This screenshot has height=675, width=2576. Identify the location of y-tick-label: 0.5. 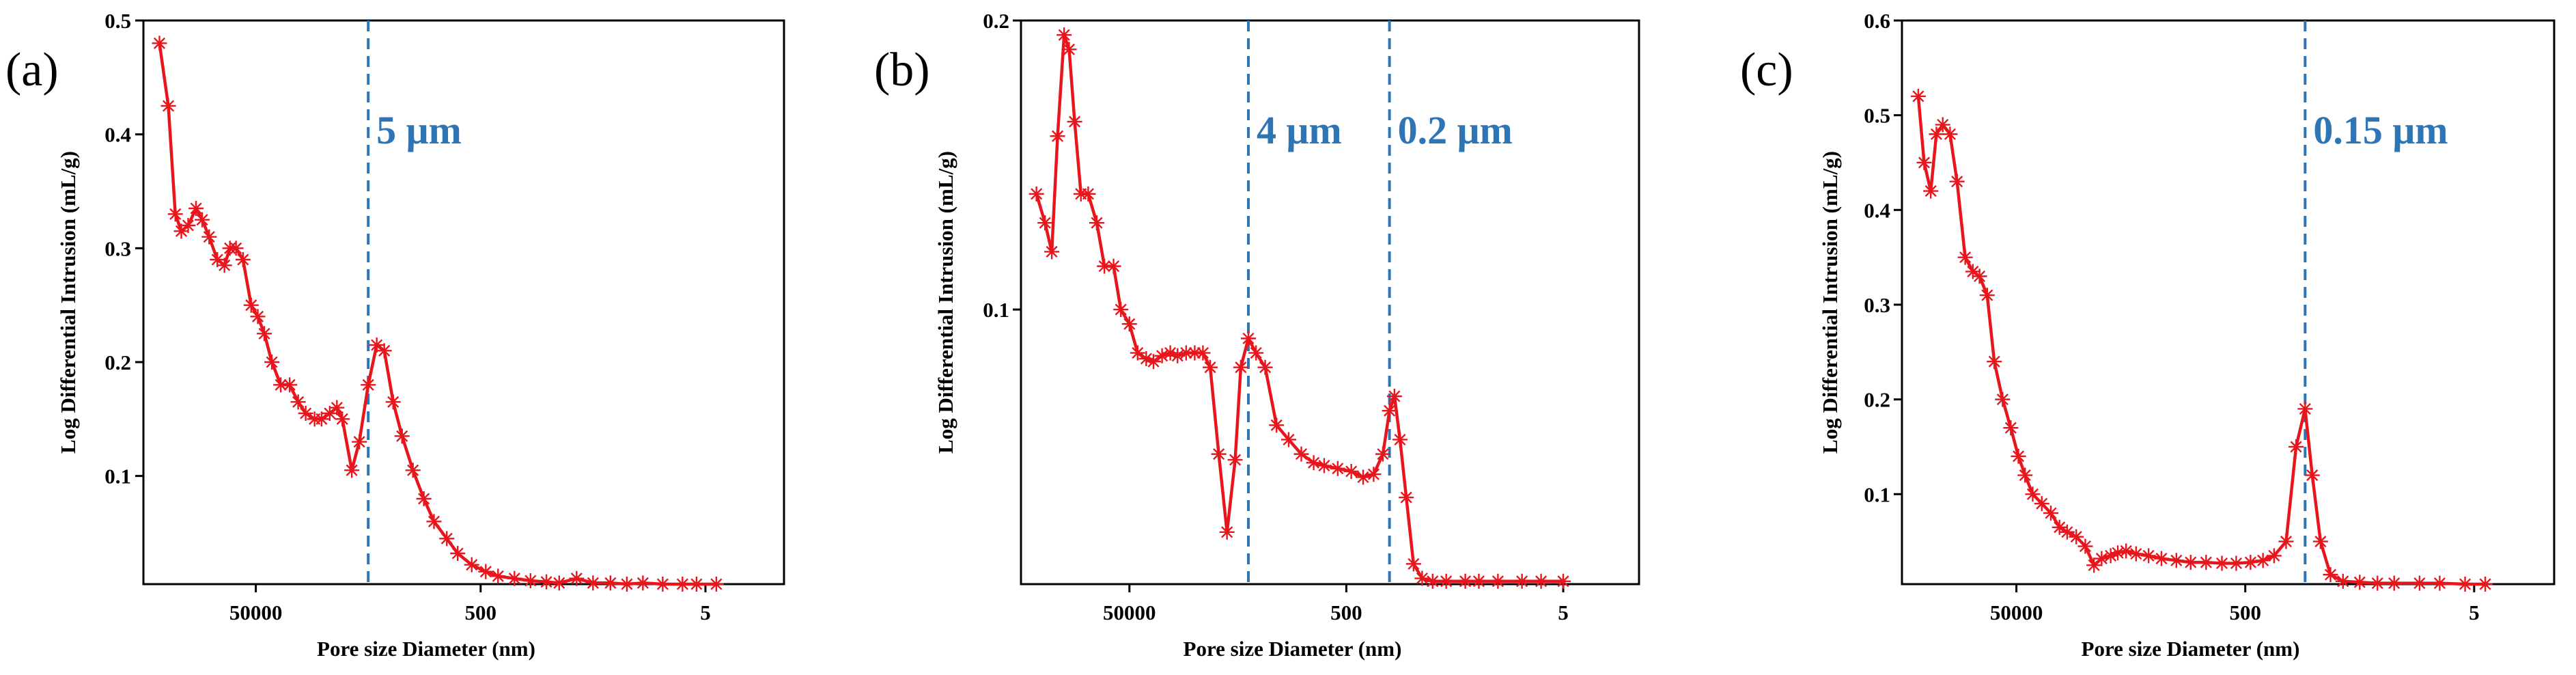
(1877, 116).